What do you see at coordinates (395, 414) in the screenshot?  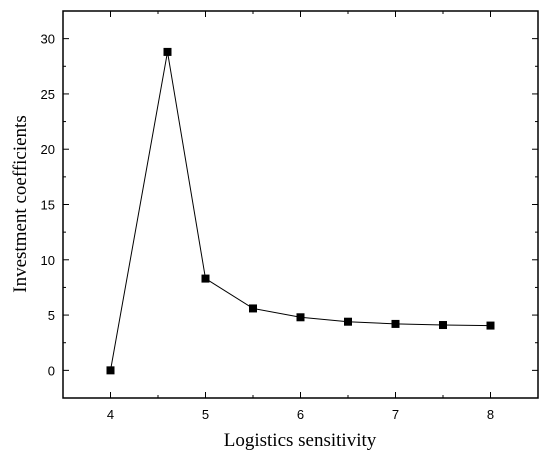 I see `x-tick-label: 7` at bounding box center [395, 414].